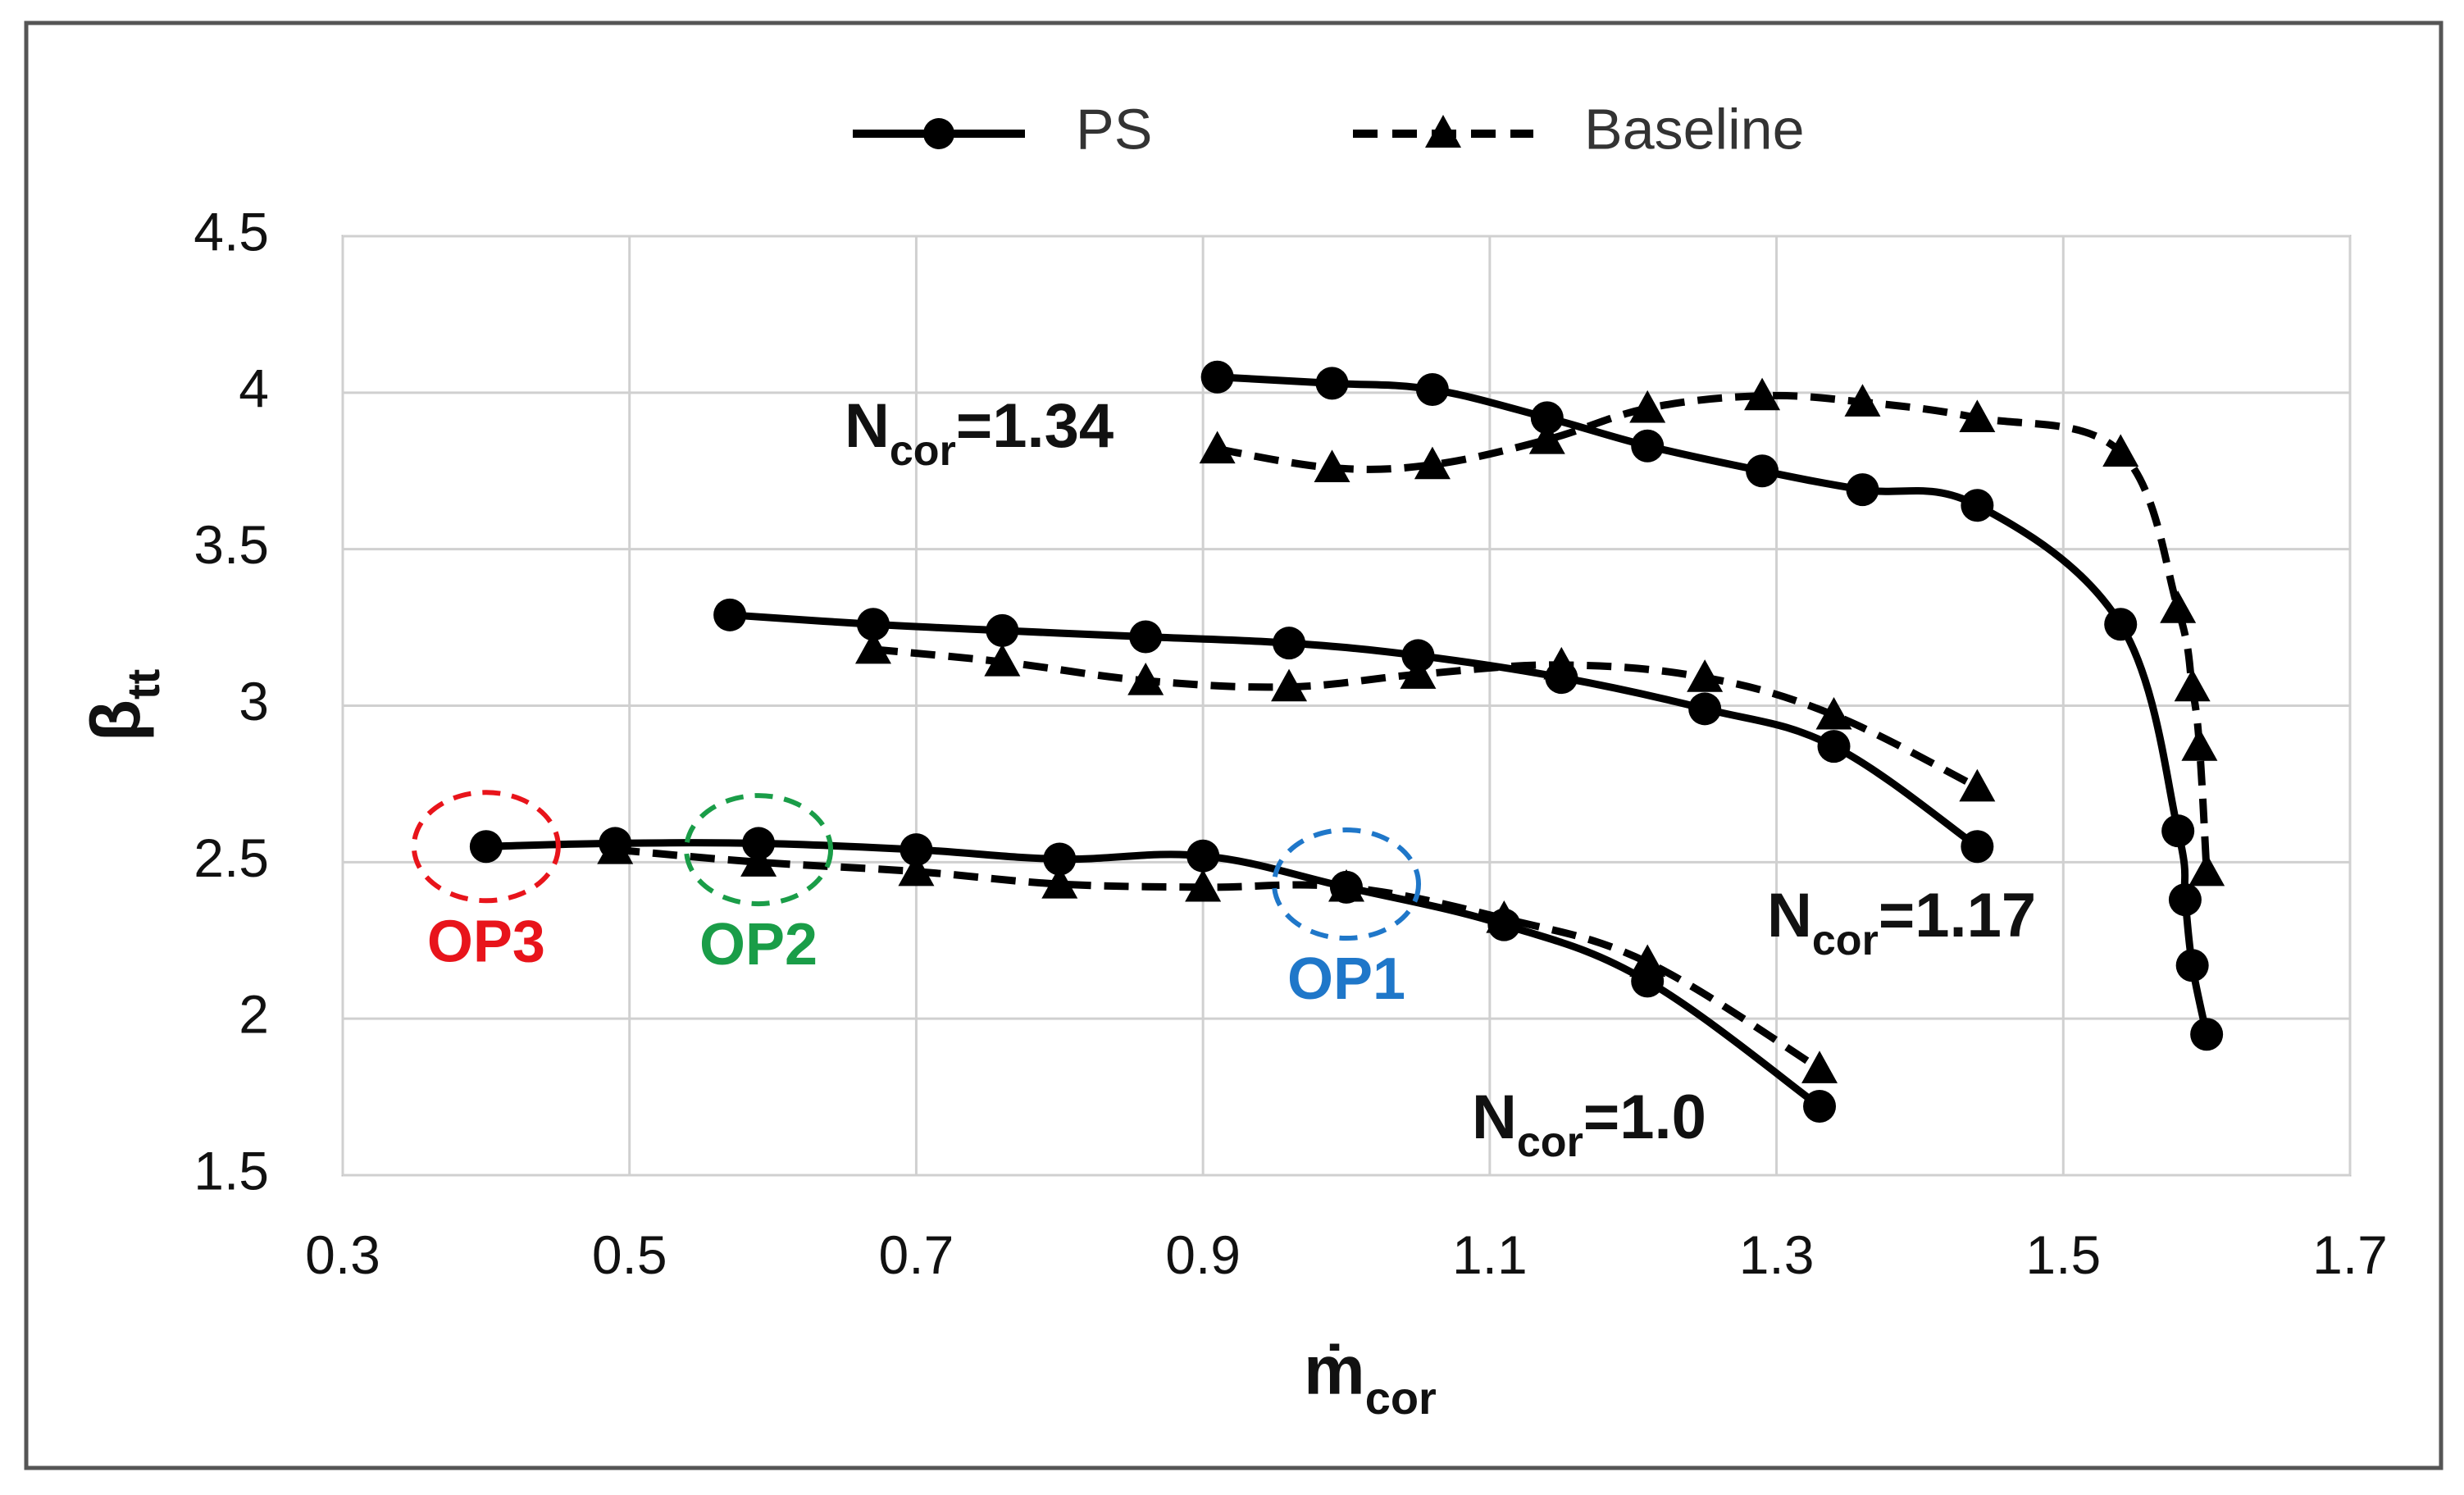  What do you see at coordinates (1370, 1378) in the screenshot?
I see `x-axis-title: ṁcor` at bounding box center [1370, 1378].